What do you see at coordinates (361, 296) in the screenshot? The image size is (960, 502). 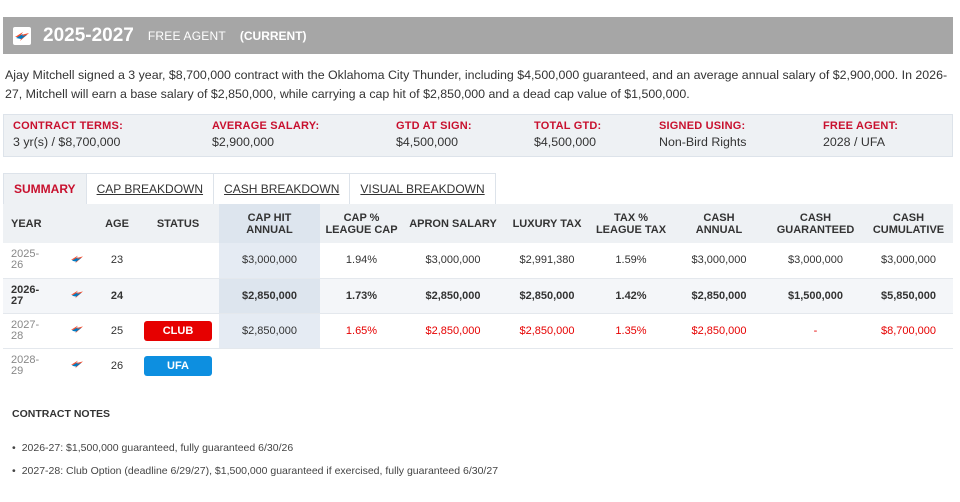 I see `cap-pct-cell: 1.73%` at bounding box center [361, 296].